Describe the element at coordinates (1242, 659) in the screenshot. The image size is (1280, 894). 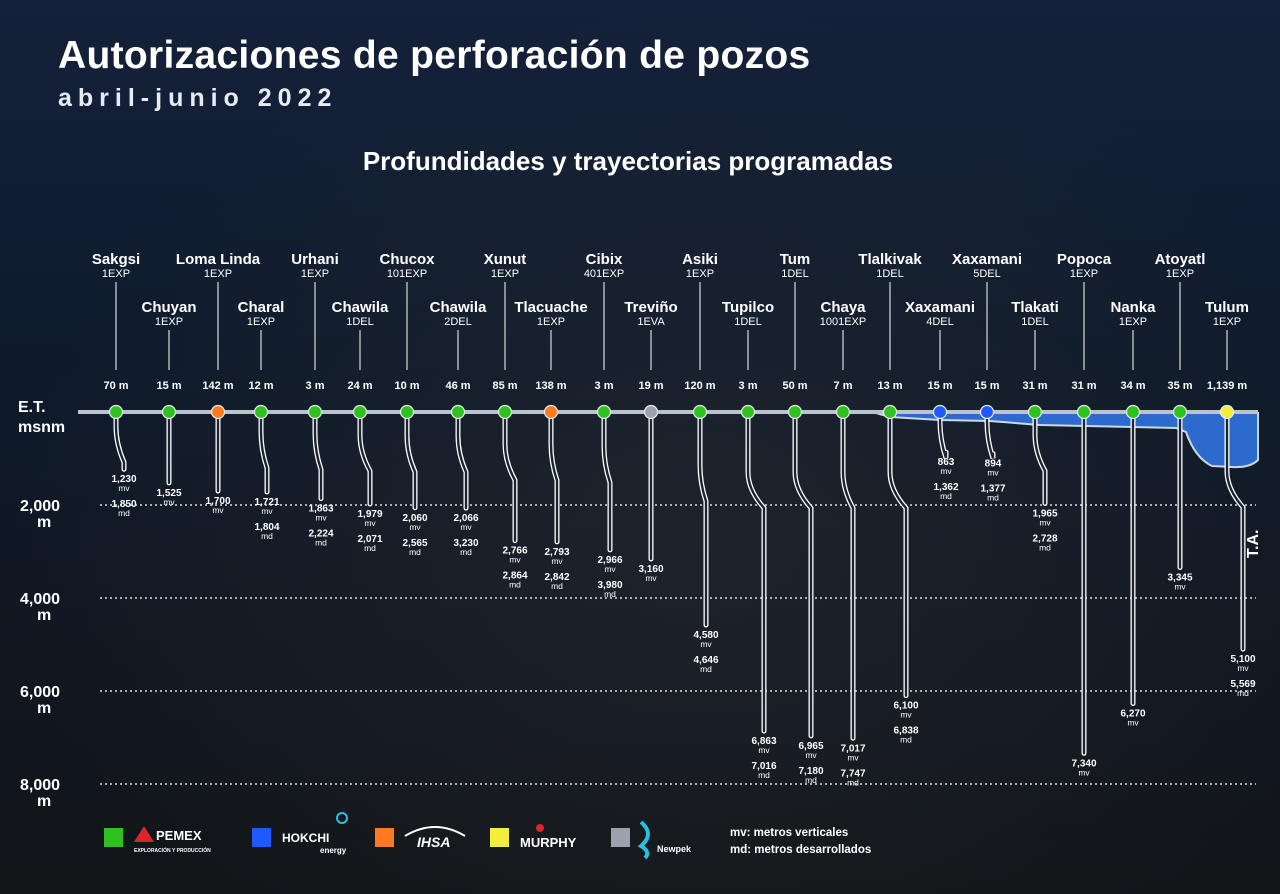
I see `well-mv-value: 5,100` at that location.